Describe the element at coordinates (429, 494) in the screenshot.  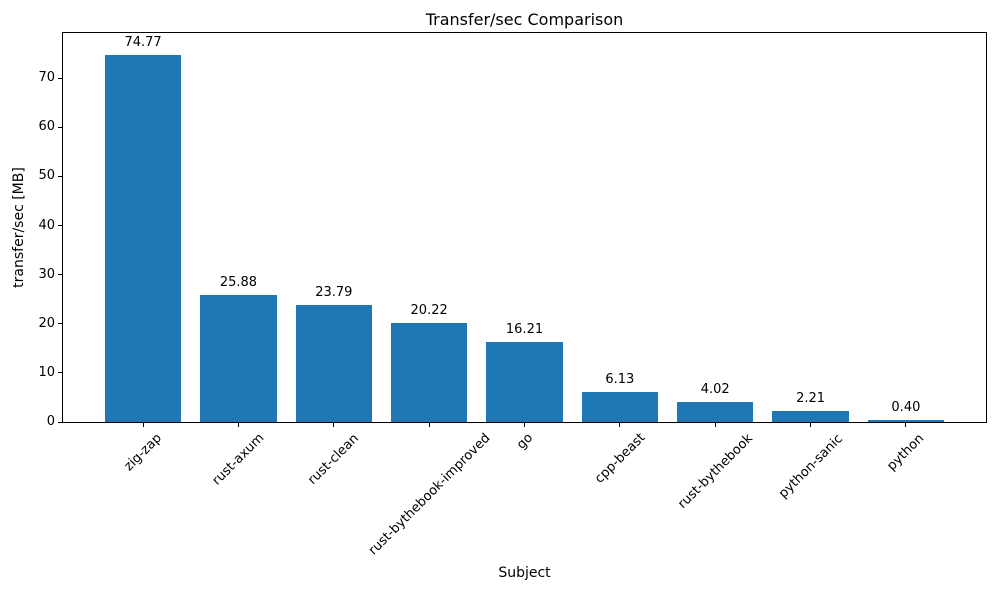
I see `x-axis-tick-label: rust-bythebook-improved` at that location.